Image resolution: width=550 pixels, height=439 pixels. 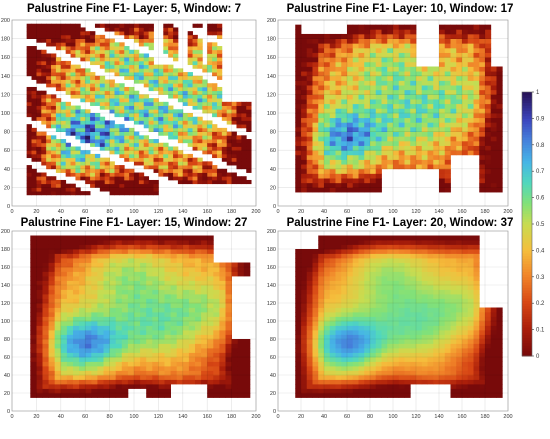 What do you see at coordinates (182, 417) in the screenshot?
I see `x-tick-label: 140` at bounding box center [182, 417].